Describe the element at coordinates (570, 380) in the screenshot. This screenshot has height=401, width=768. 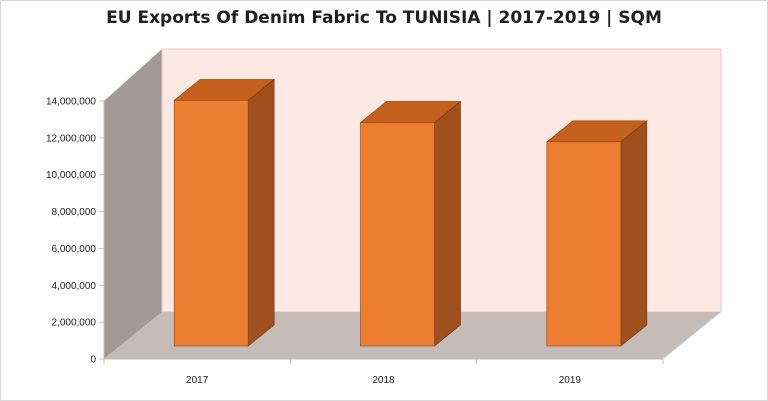
I see `x-tick-label: 2019` at that location.